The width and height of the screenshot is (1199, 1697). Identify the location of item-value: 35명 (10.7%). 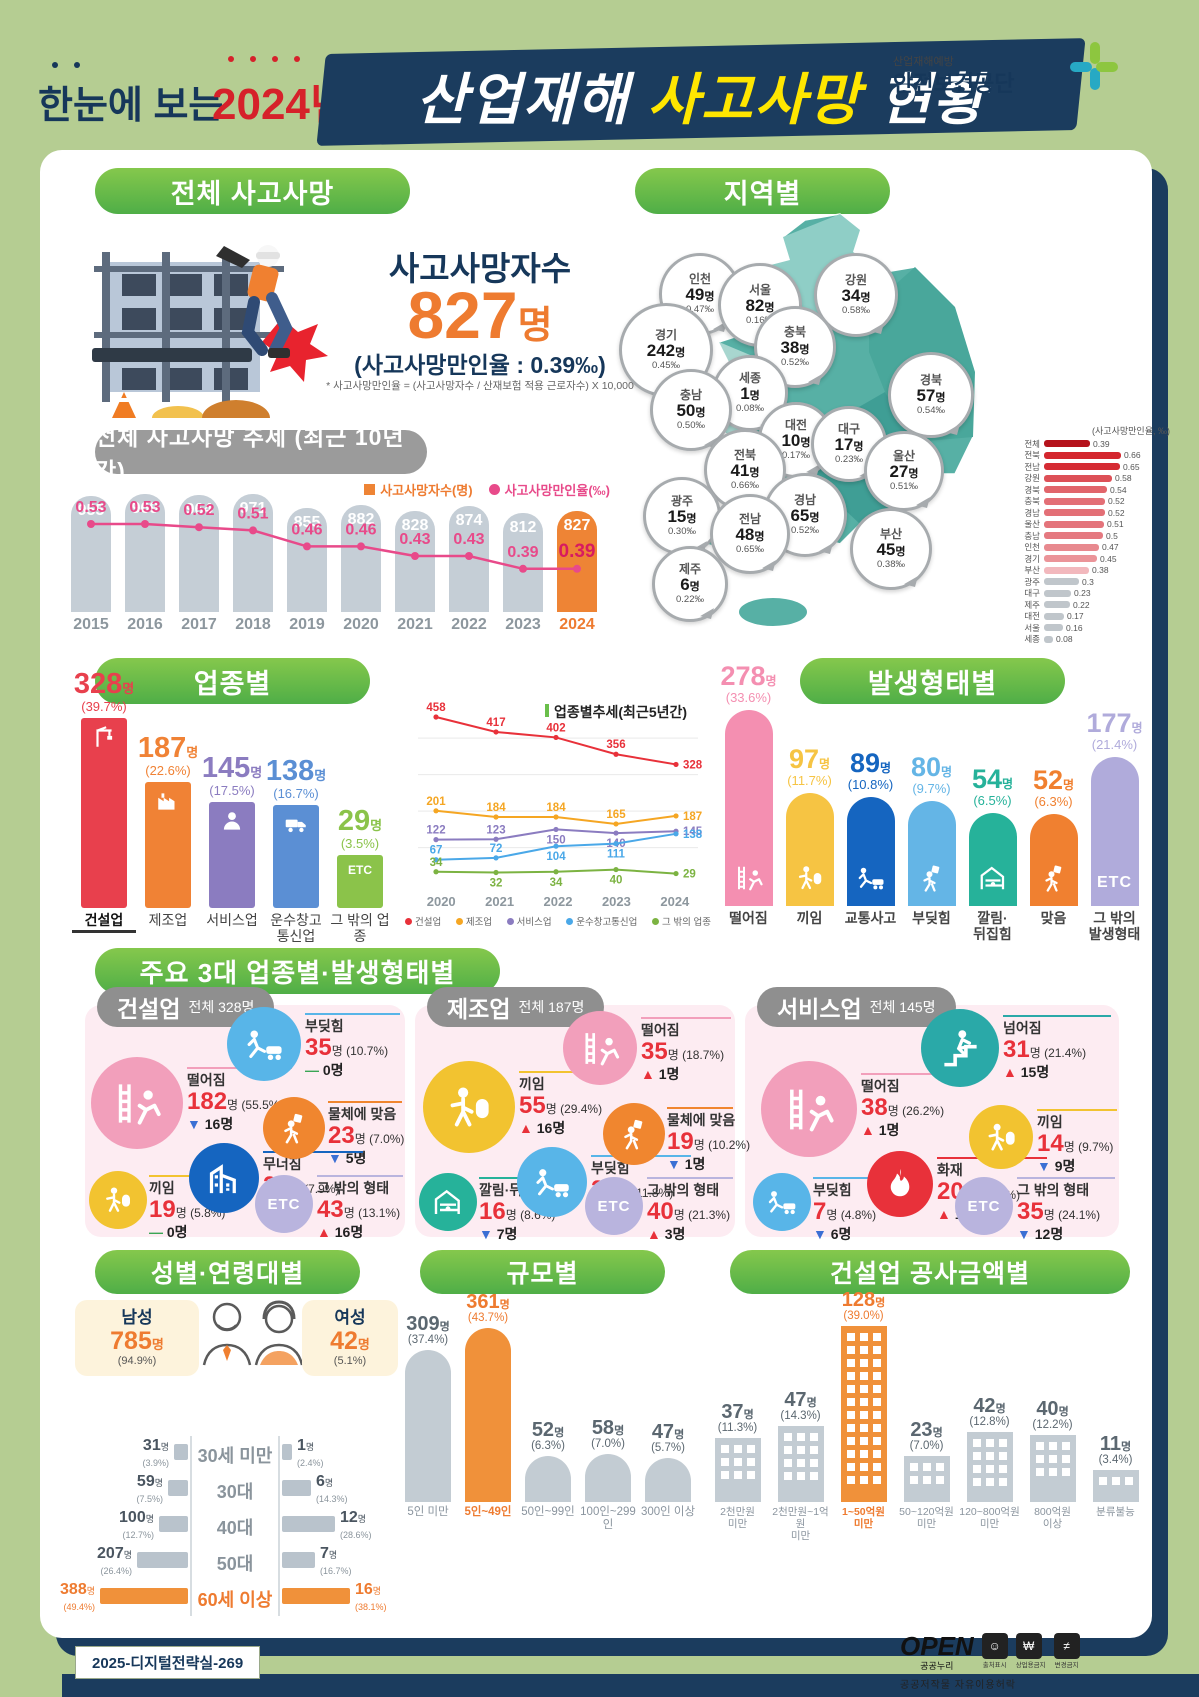
(347, 1048).